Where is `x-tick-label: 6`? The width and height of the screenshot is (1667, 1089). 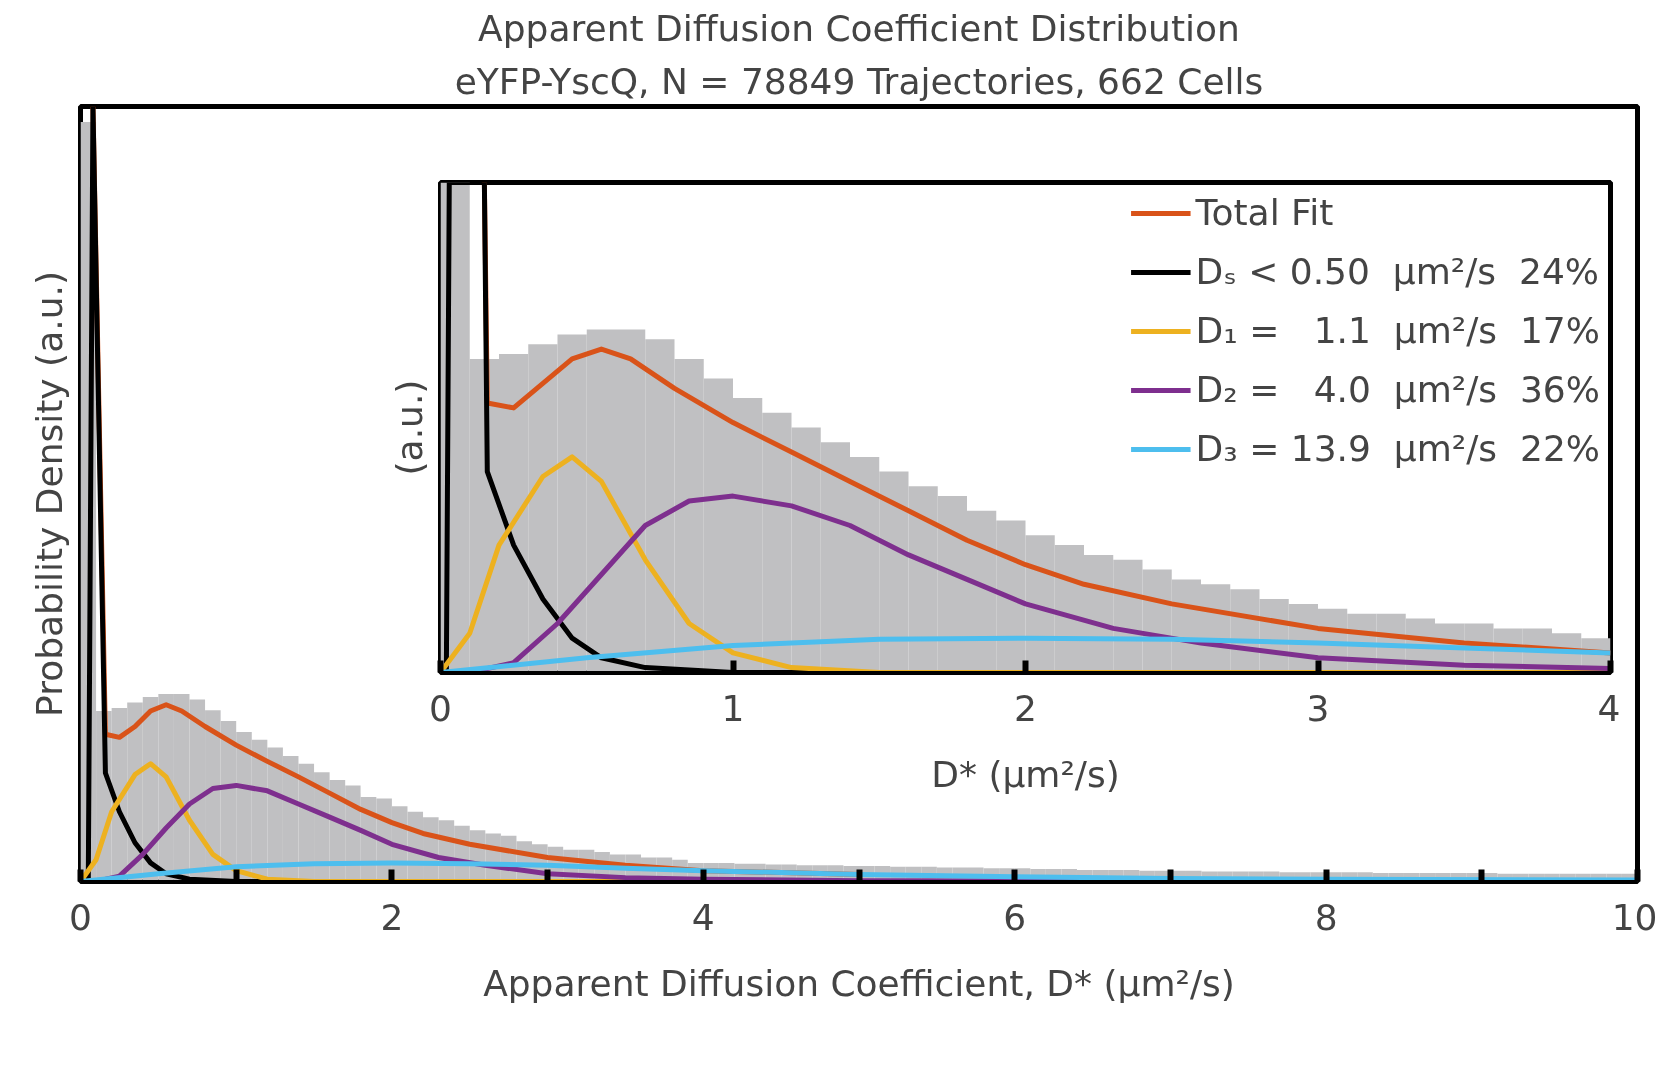 x-tick-label: 6 is located at coordinates (1015, 917).